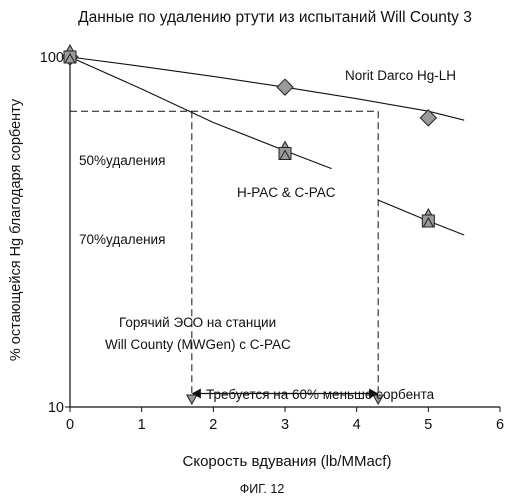  What do you see at coordinates (357, 425) in the screenshot?
I see `x-tick-label: 4` at bounding box center [357, 425].